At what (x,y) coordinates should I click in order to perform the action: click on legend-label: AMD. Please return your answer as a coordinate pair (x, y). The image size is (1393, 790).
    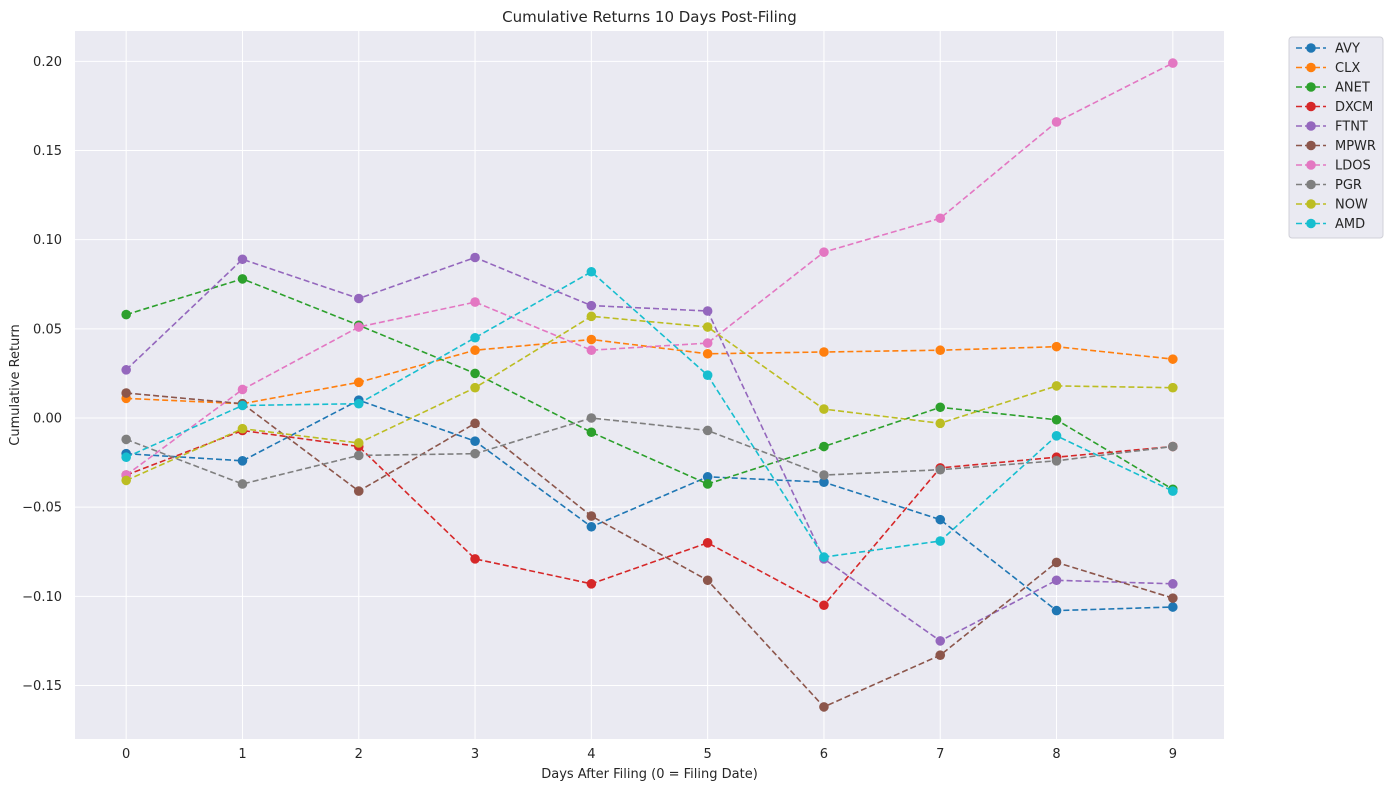
    Looking at the image, I should click on (1350, 224).